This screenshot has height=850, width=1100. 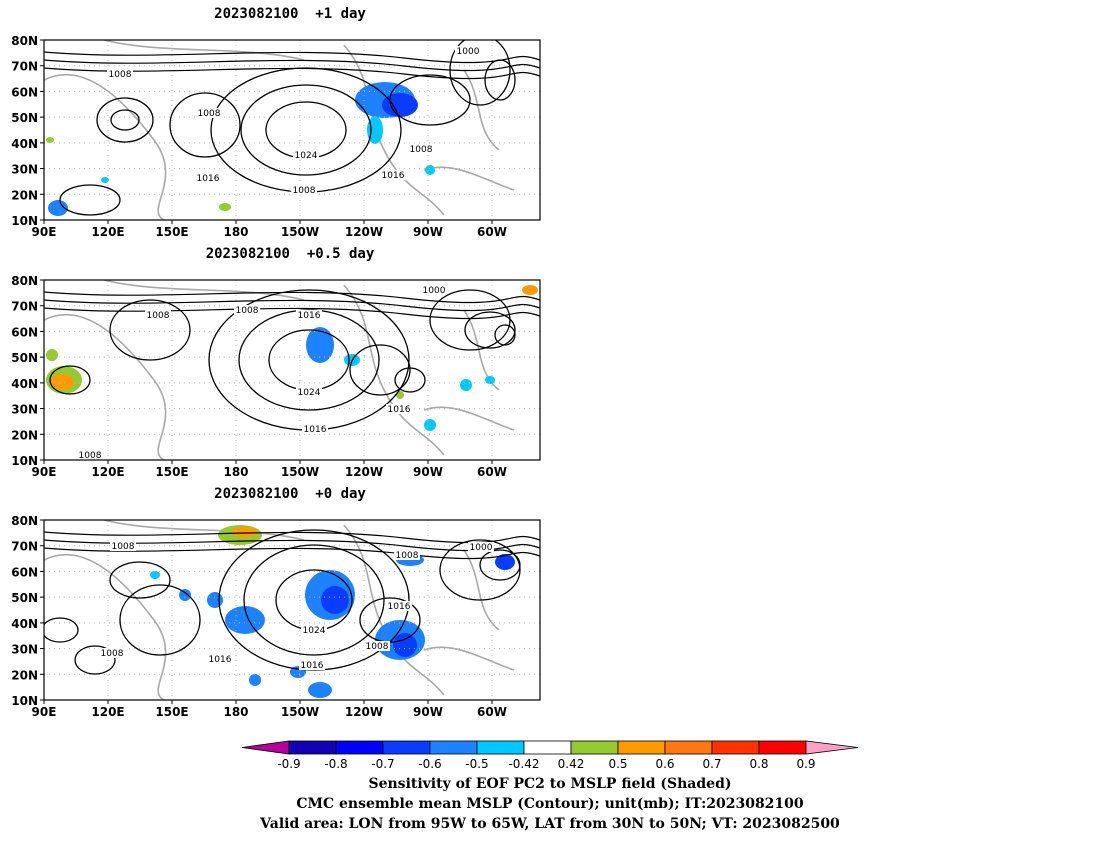 I want to click on longitude-label: 150W, so click(x=300, y=232).